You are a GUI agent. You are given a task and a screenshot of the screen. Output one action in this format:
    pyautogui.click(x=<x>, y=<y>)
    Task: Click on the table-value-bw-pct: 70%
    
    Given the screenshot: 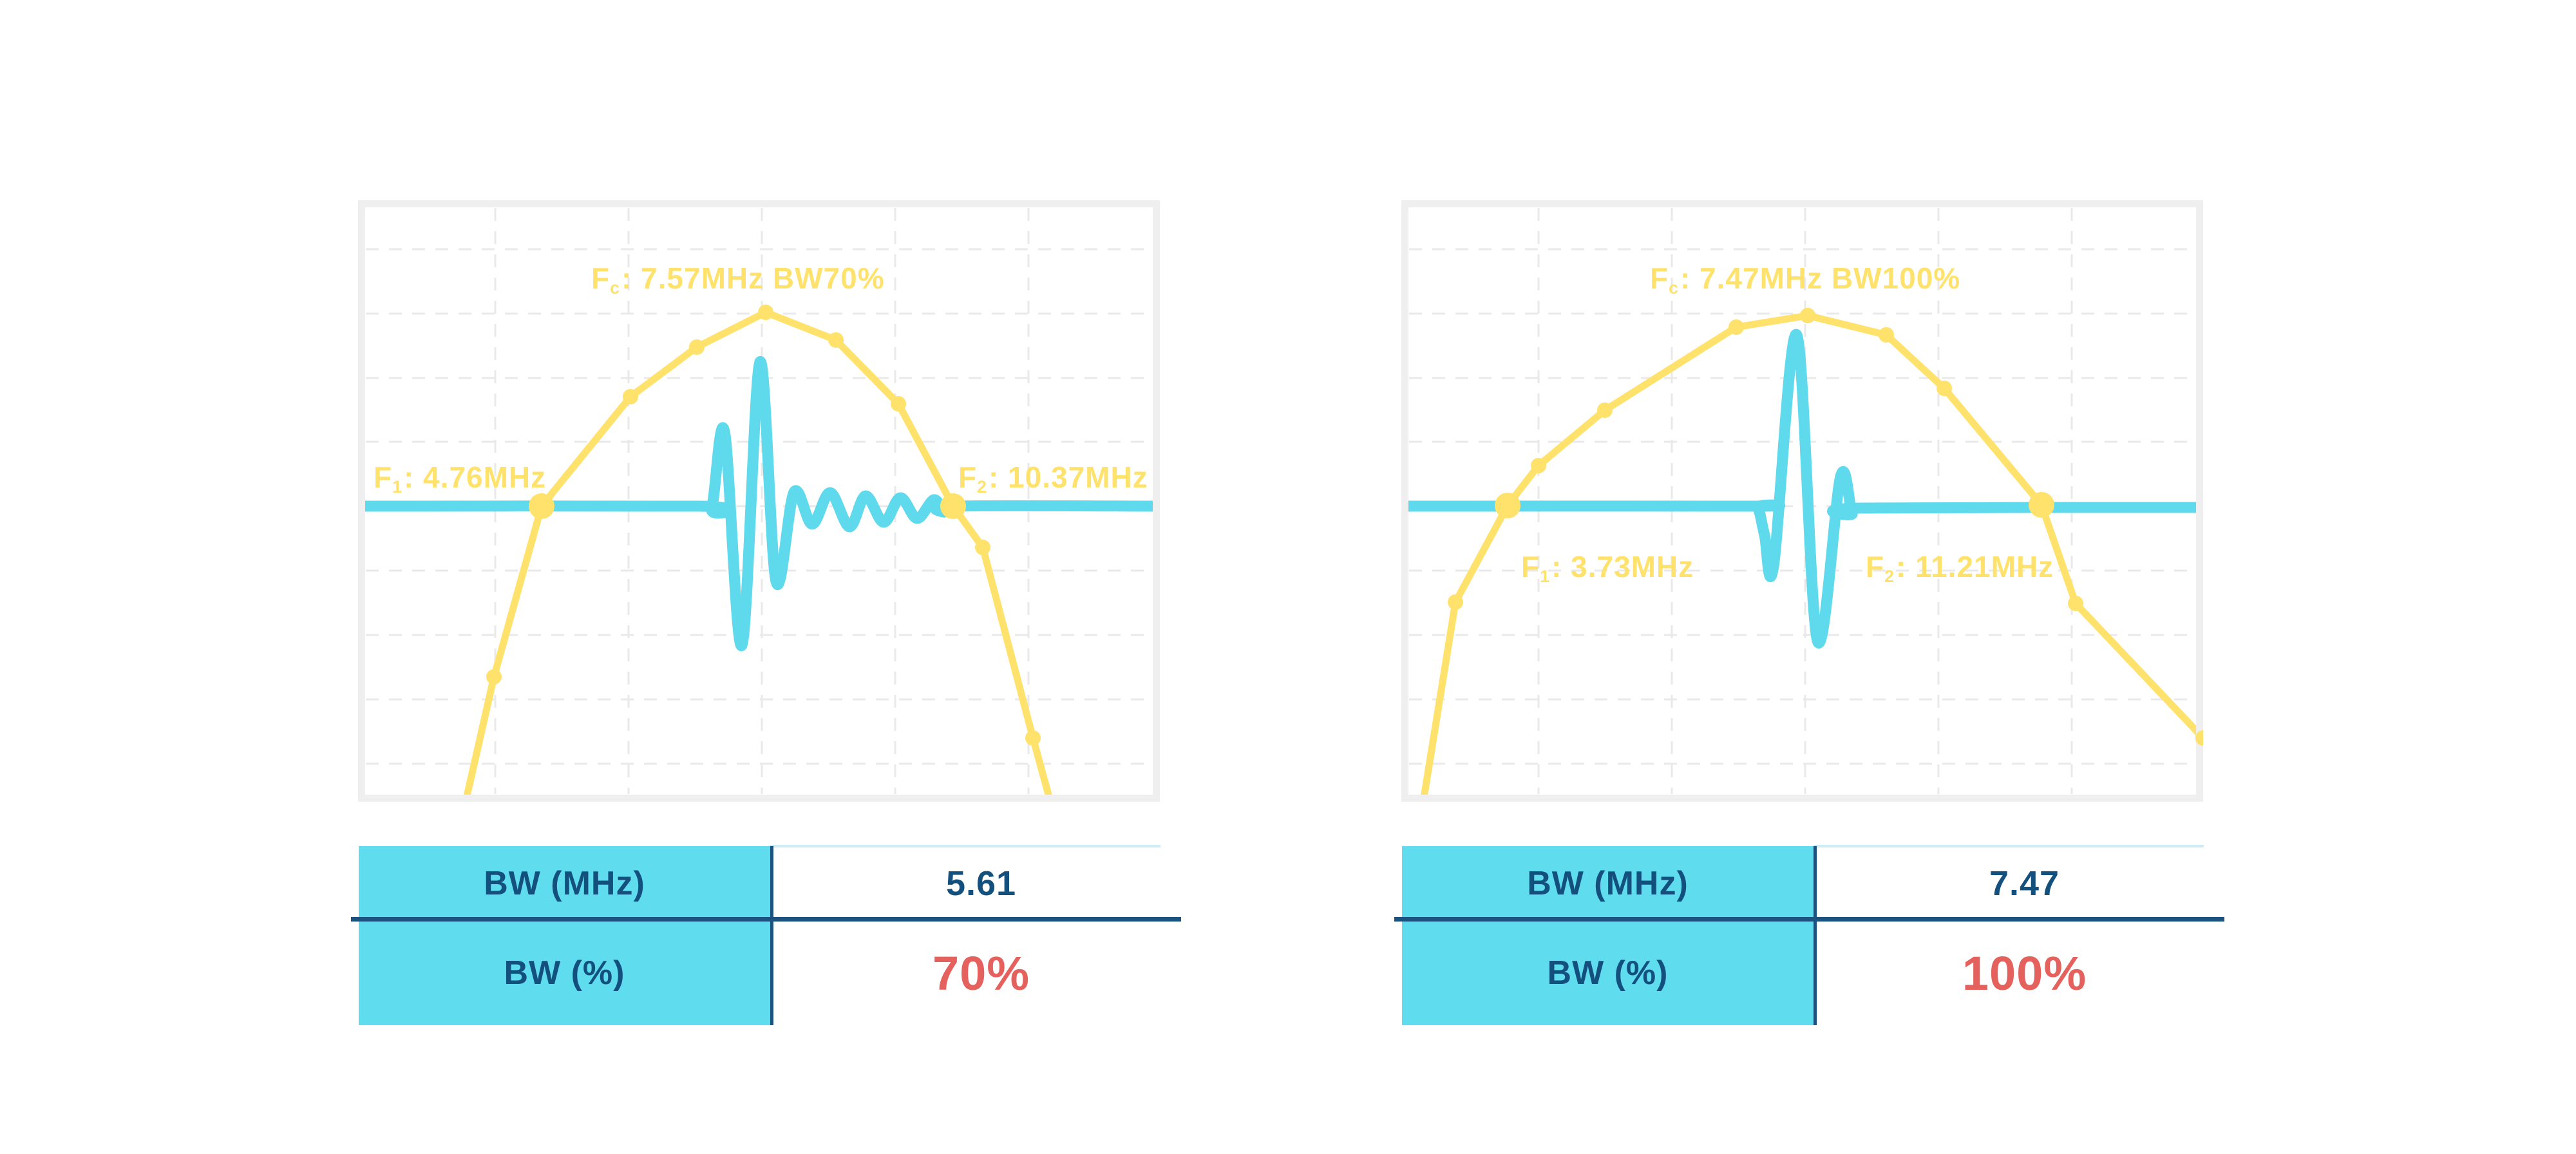 What is the action you would take?
    pyautogui.click(x=981, y=973)
    